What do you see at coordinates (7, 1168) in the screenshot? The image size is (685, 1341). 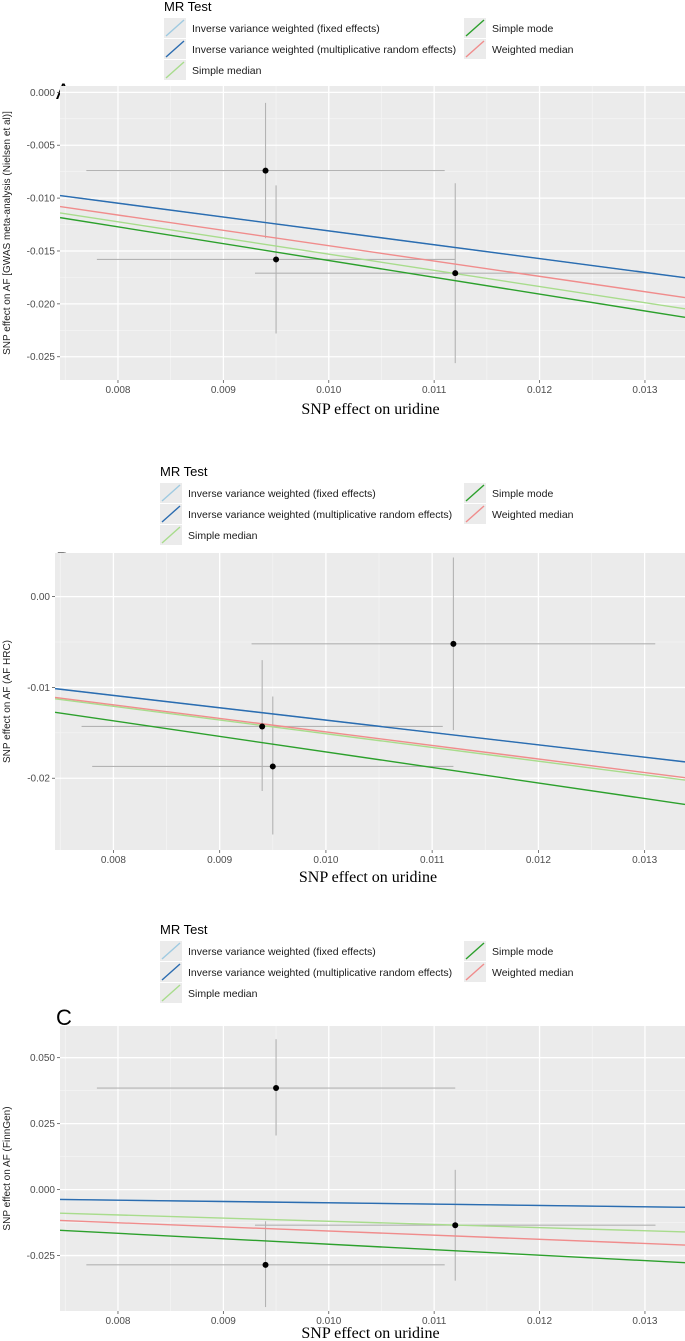 I see `y-axis-label: SNP effect on AF (FinnGen)` at bounding box center [7, 1168].